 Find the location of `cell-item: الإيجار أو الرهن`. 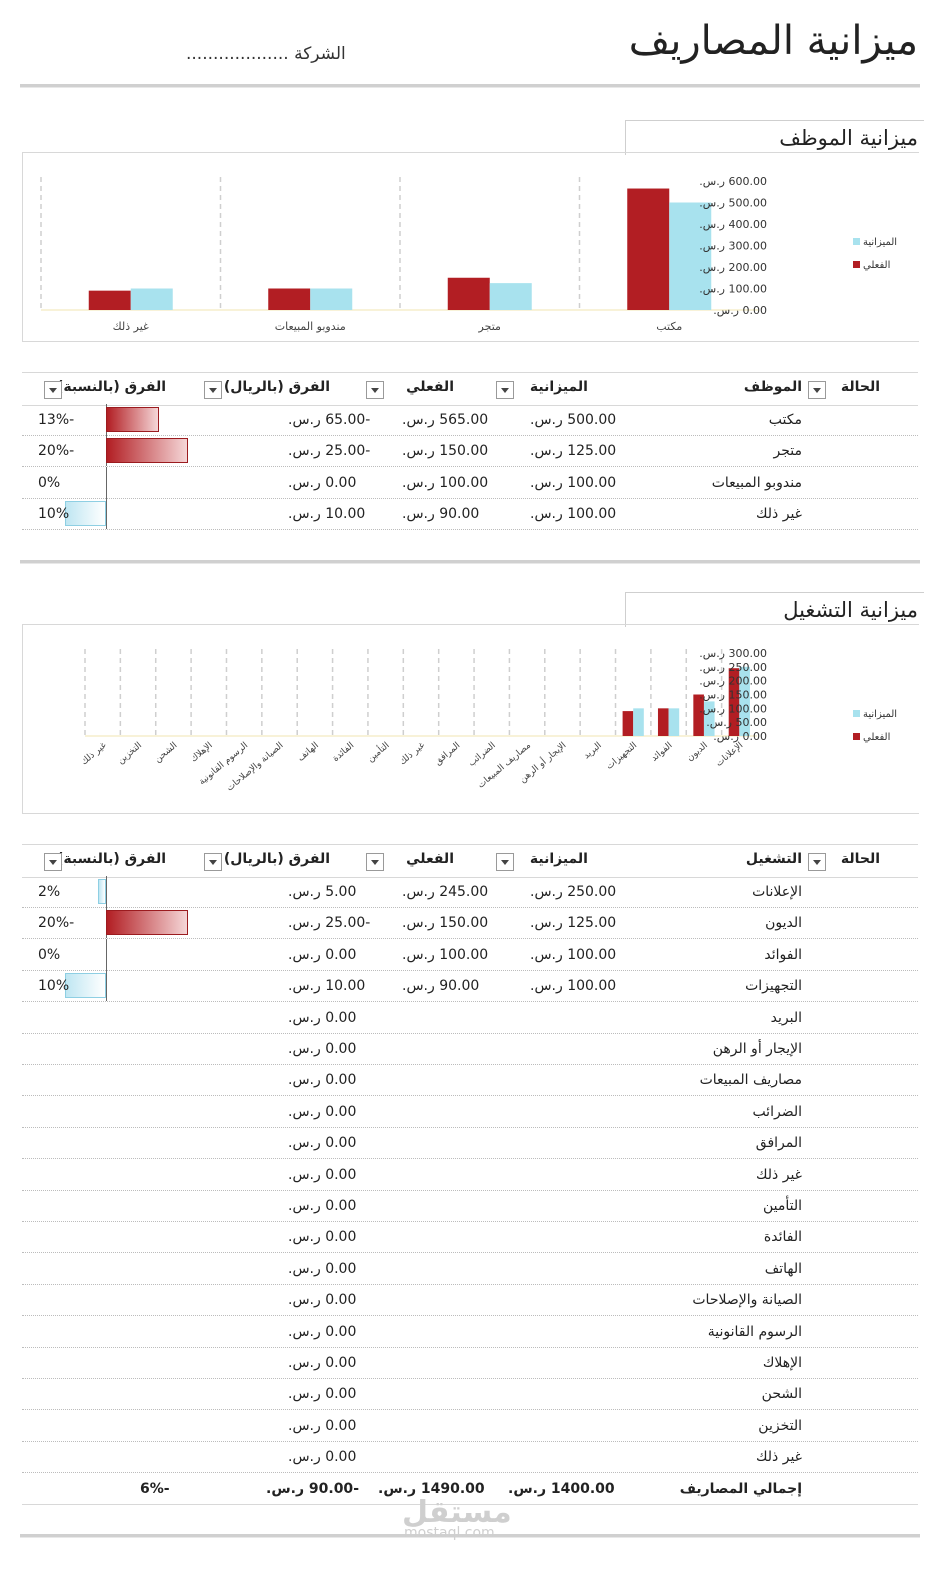

cell-item: الإيجار أو الرهن is located at coordinates (757, 1049).